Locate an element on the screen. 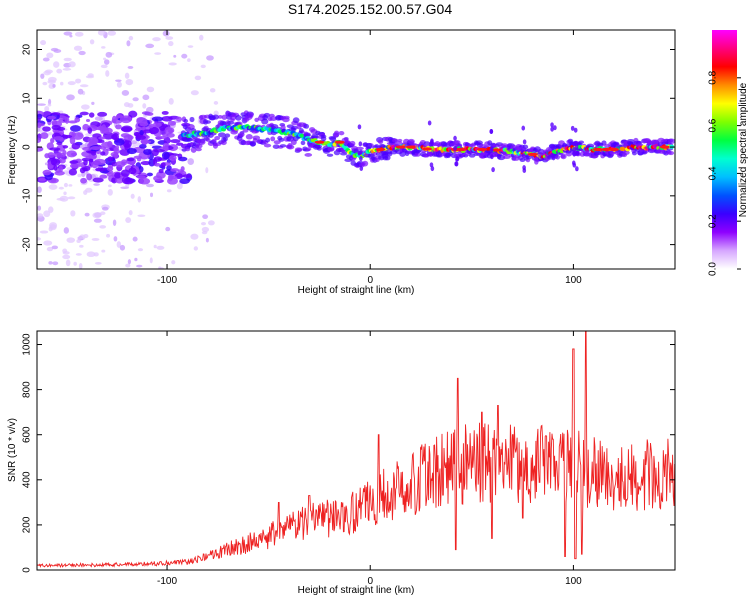 The image size is (750, 600). spectrogram-x-tick-label: 100 is located at coordinates (573, 280).